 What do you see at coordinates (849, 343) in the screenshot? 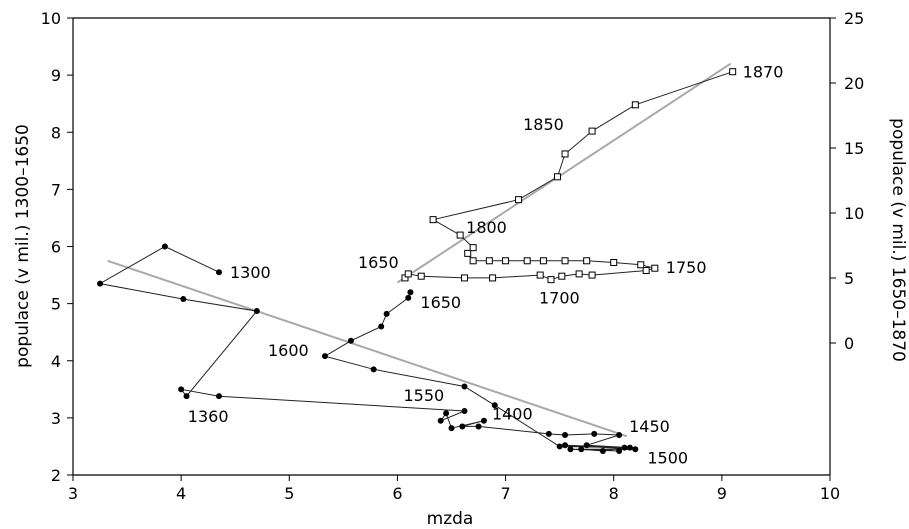
I see `right-y-tick-label: 0` at bounding box center [849, 343].